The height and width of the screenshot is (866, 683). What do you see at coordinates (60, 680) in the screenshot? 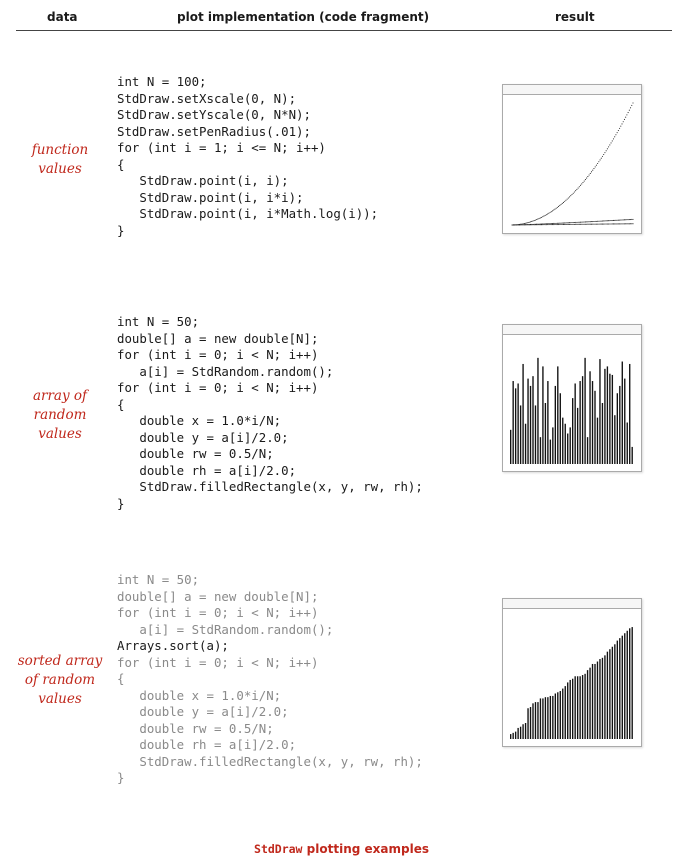
I see `data-label-sorted-array-of-random-values: sorted array of random values` at bounding box center [60, 680].